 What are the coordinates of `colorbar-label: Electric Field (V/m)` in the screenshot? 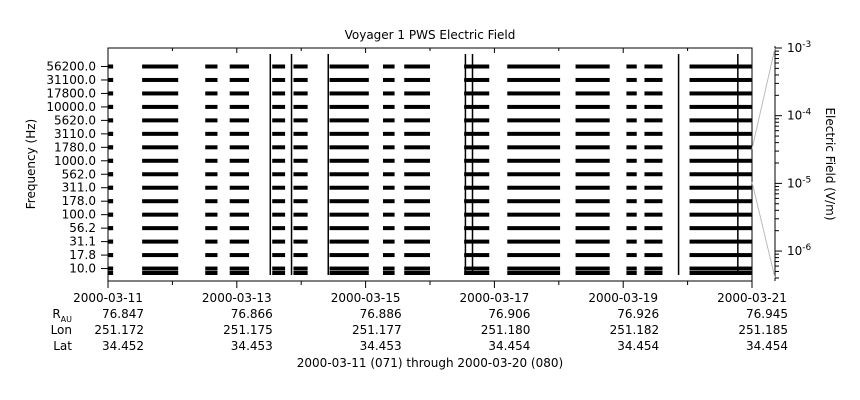 It's located at (830, 163).